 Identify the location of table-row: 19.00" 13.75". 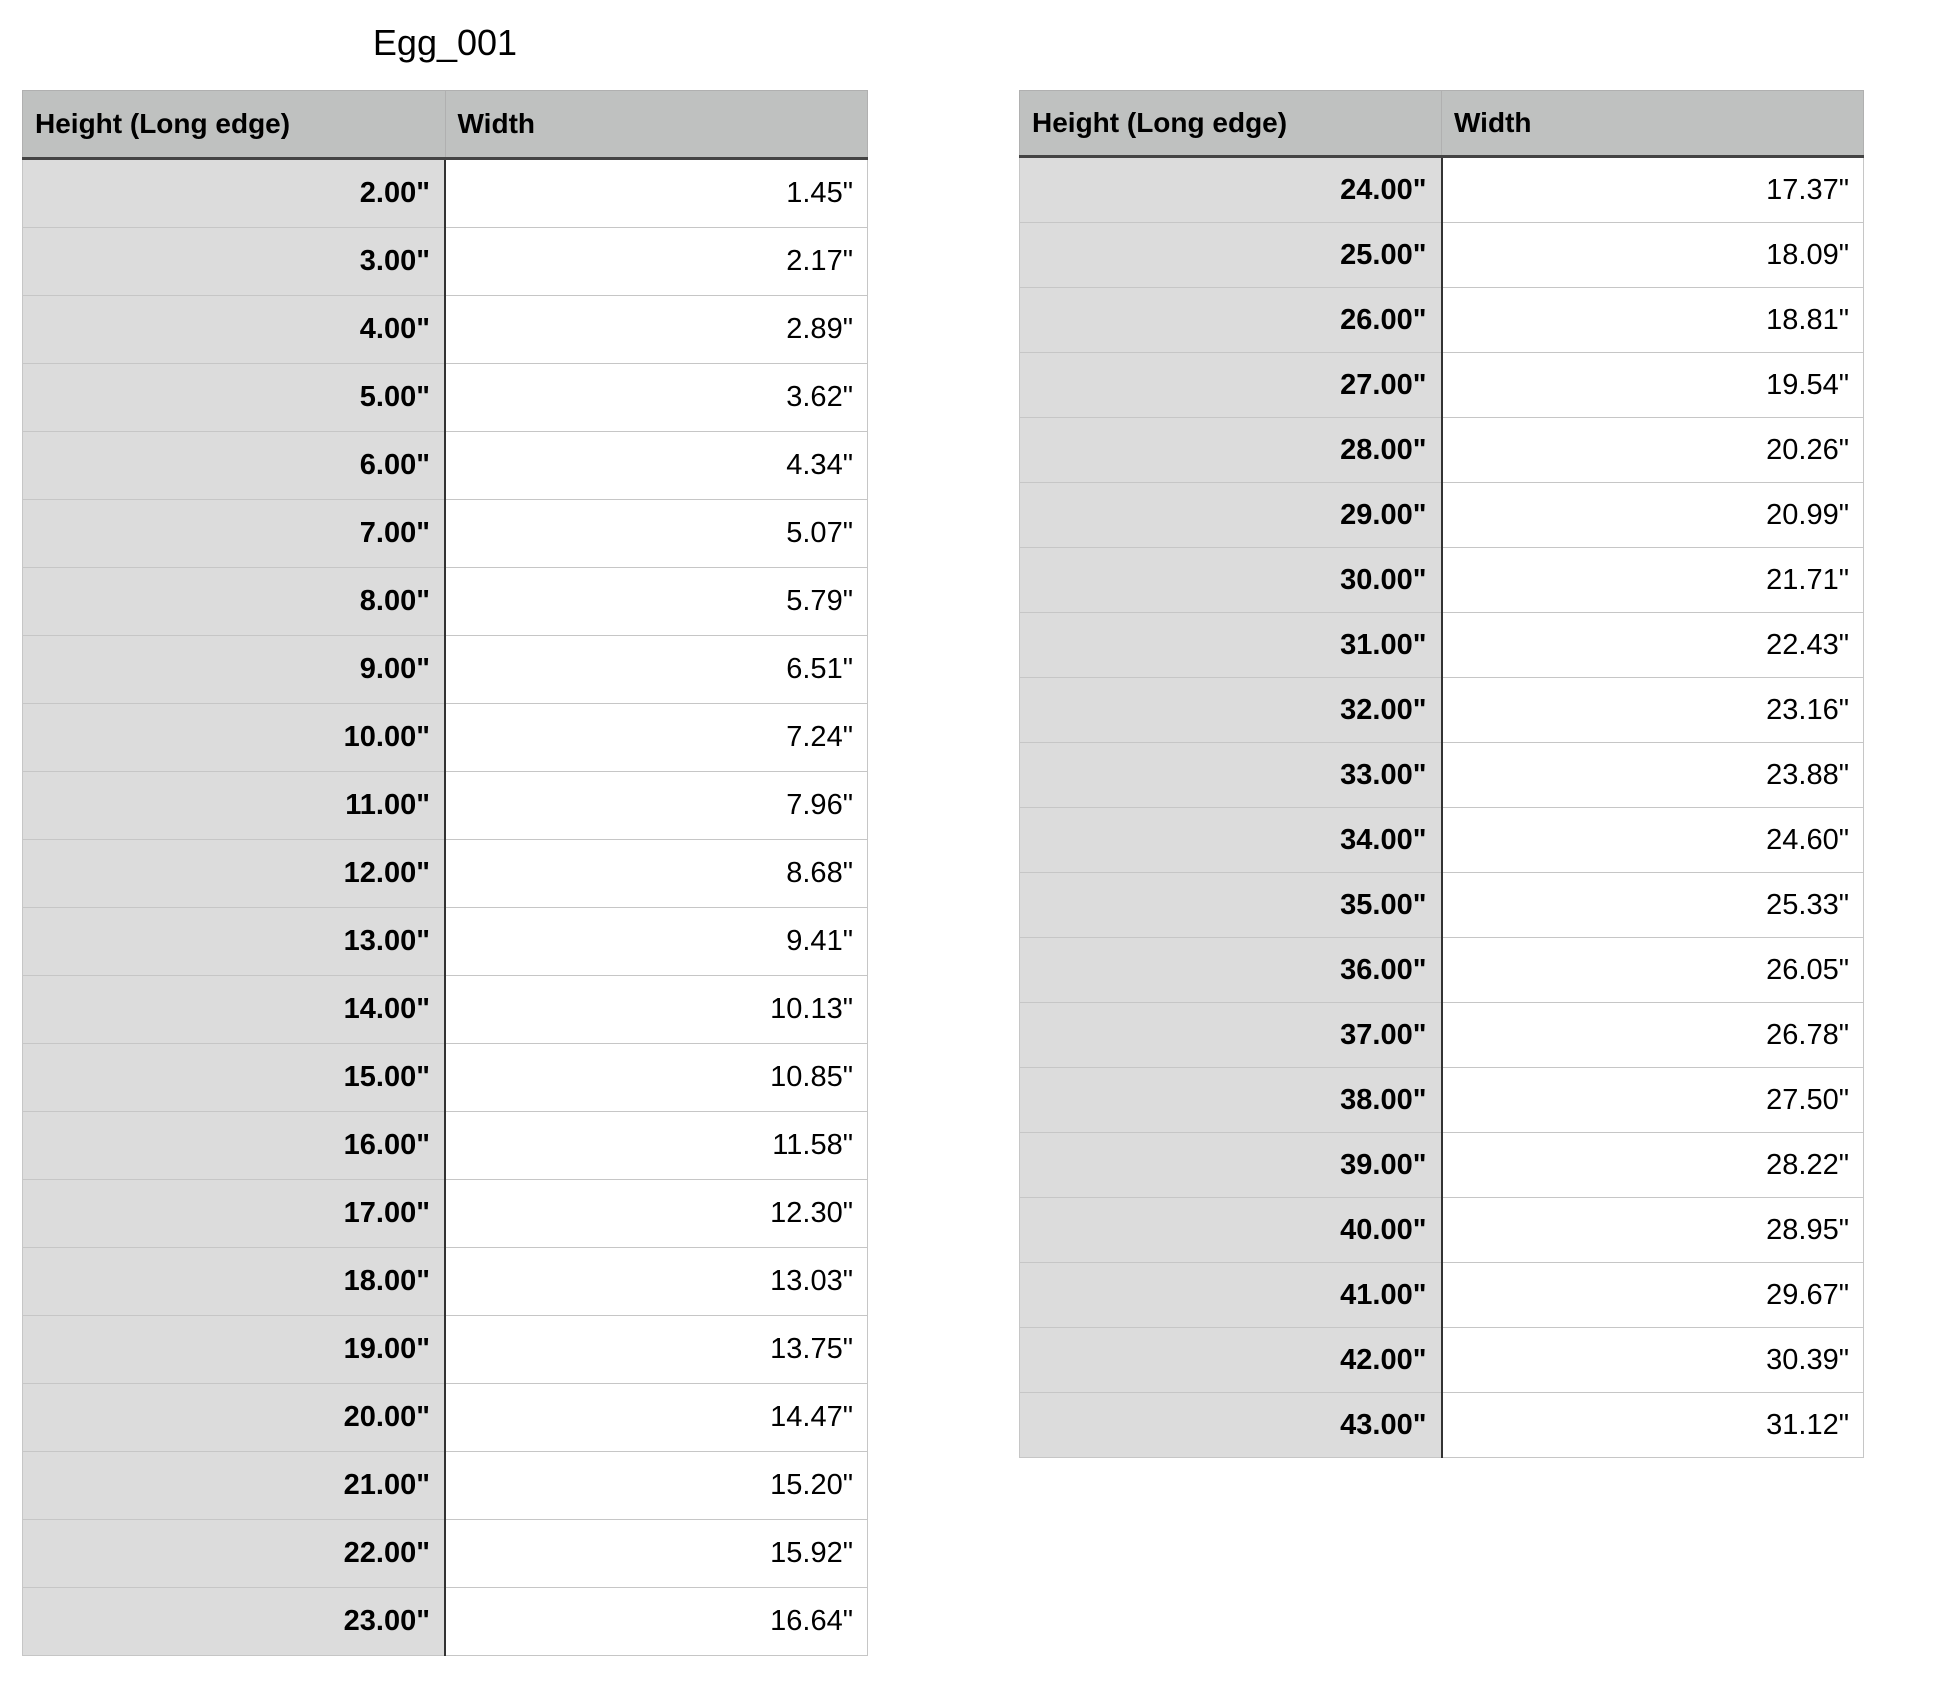
(445, 1349).